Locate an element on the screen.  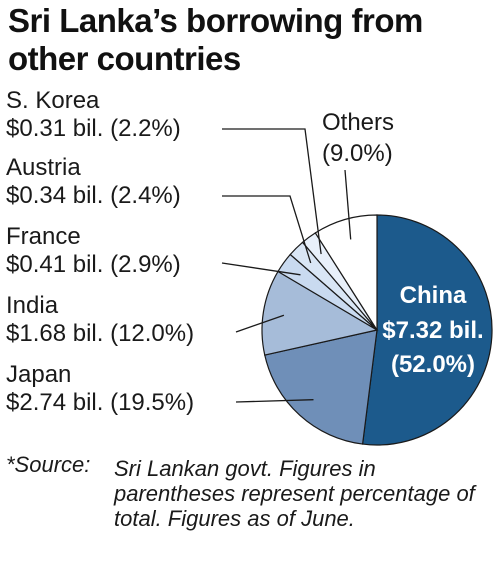
slice-label-france-value: $0.41 bil. (2.9%) is located at coordinates (93, 264).